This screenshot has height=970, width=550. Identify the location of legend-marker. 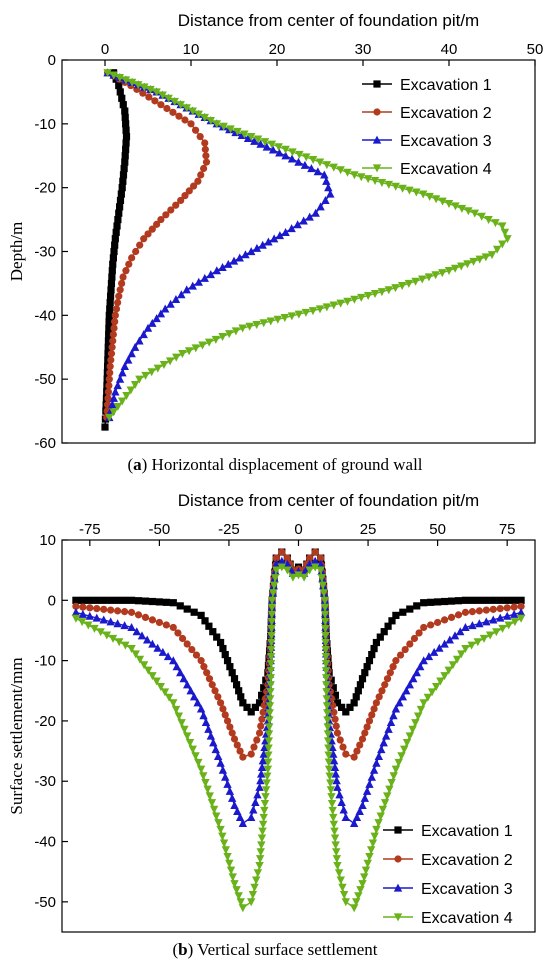
(398, 917).